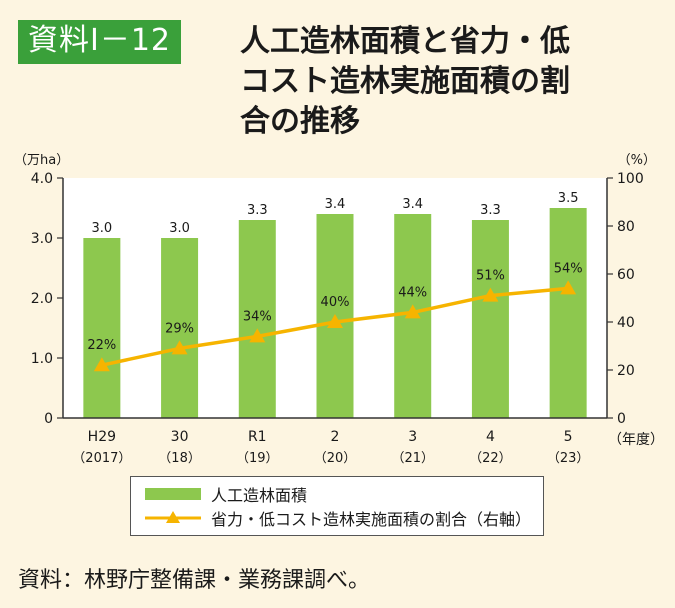 Image resolution: width=675 pixels, height=608 pixels. I want to click on line-value-label-5: 51%, so click(490, 276).